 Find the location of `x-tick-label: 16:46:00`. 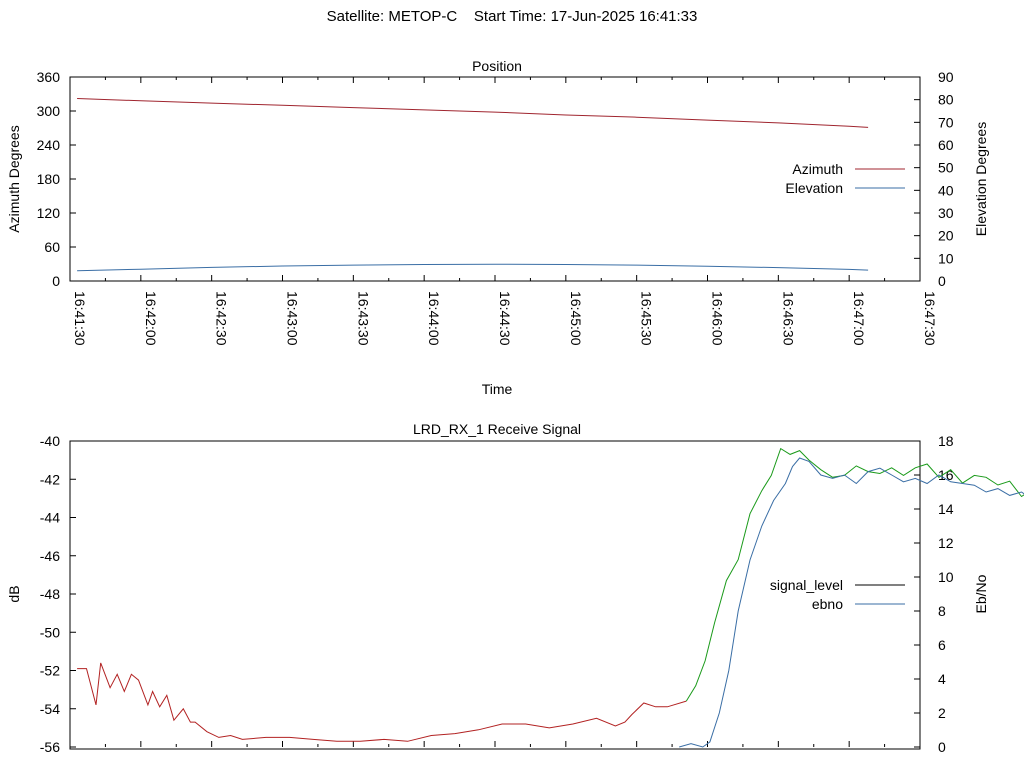

x-tick-label: 16:46:00 is located at coordinates (718, 318).